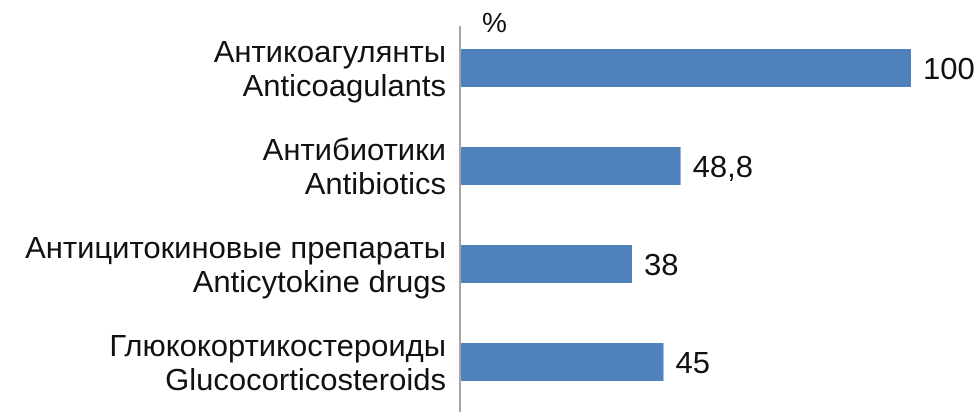  What do you see at coordinates (723, 166) in the screenshot?
I see `value-label-1: 48,8` at bounding box center [723, 166].